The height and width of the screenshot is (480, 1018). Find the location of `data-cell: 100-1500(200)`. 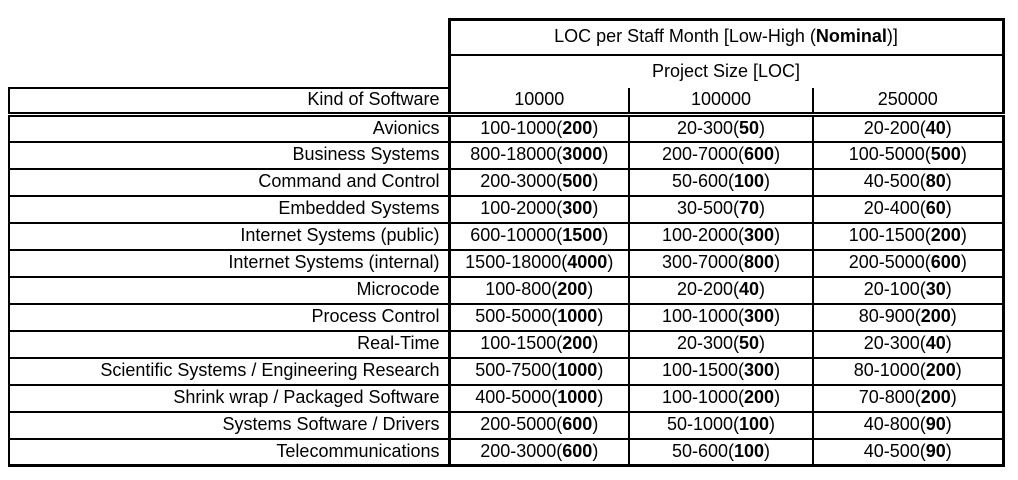

data-cell: 100-1500(200) is located at coordinates (908, 236).